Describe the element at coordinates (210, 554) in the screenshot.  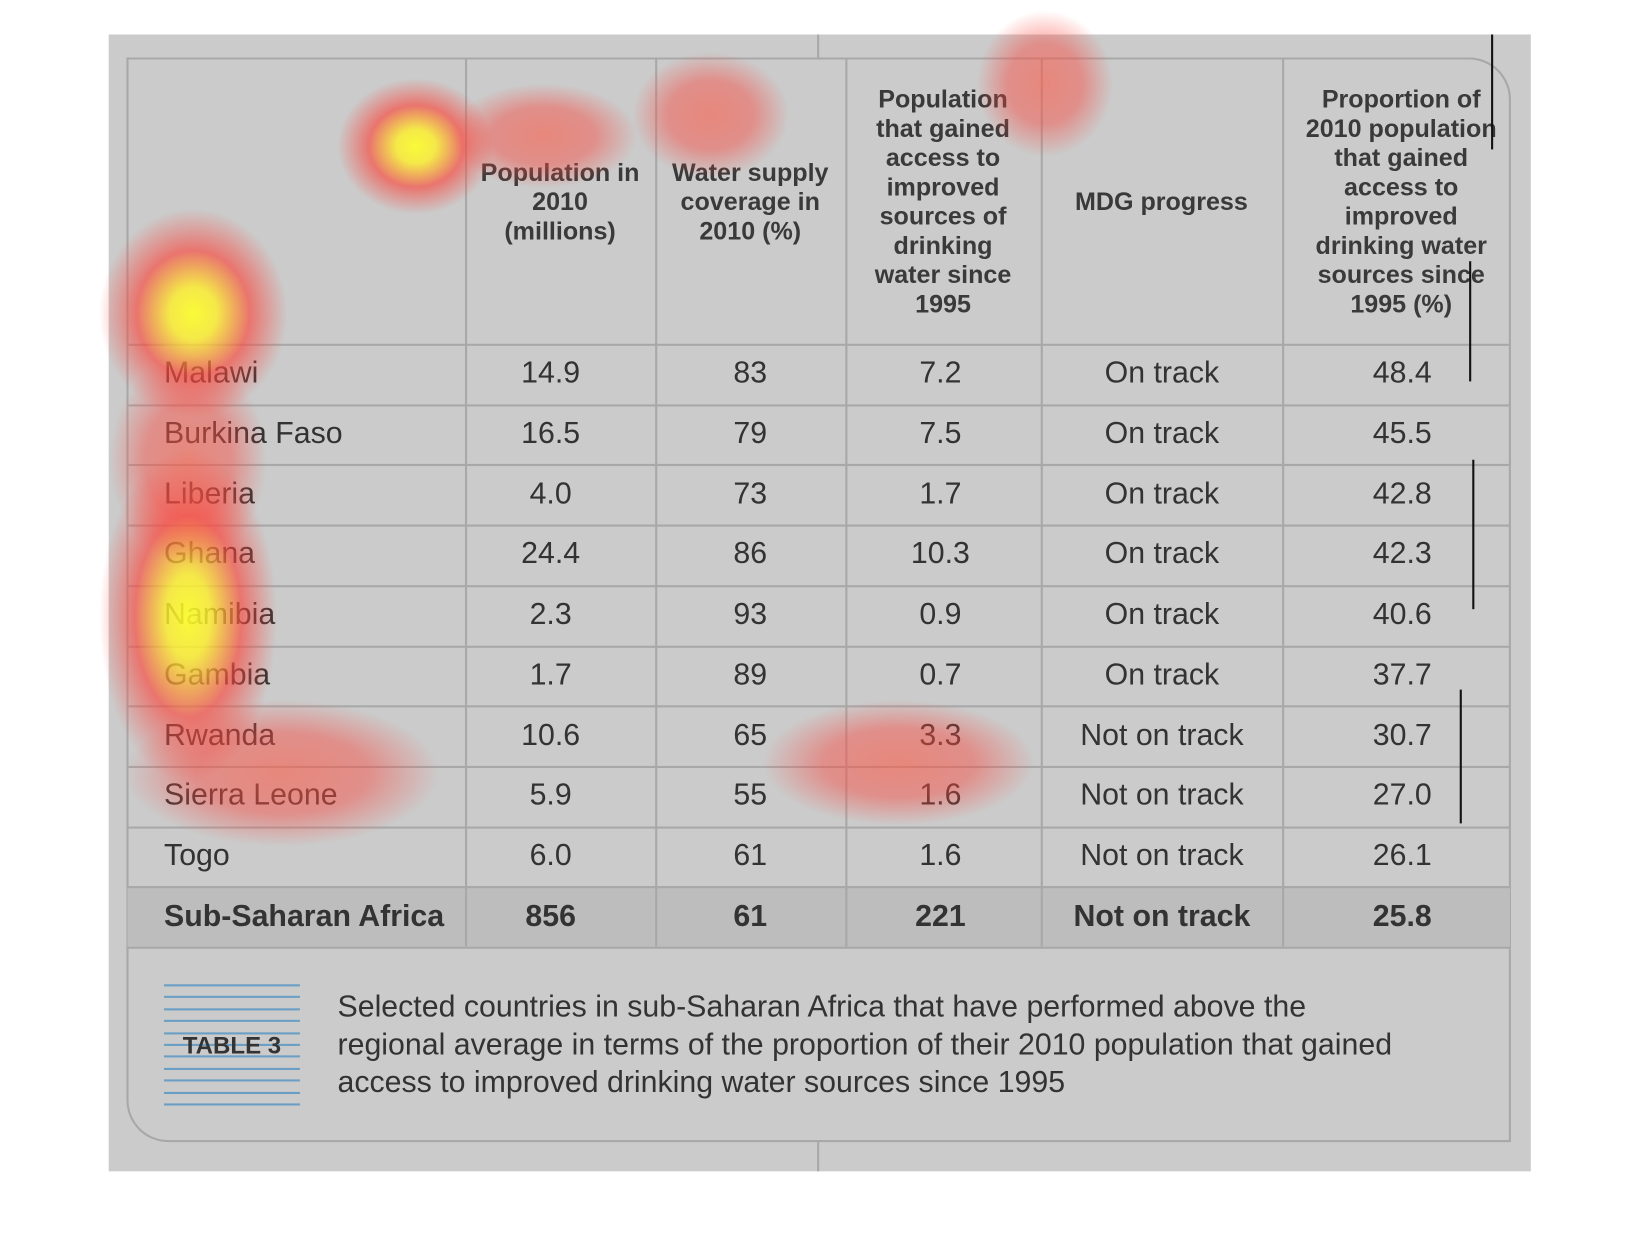
I see `row-label: Ghana` at that location.